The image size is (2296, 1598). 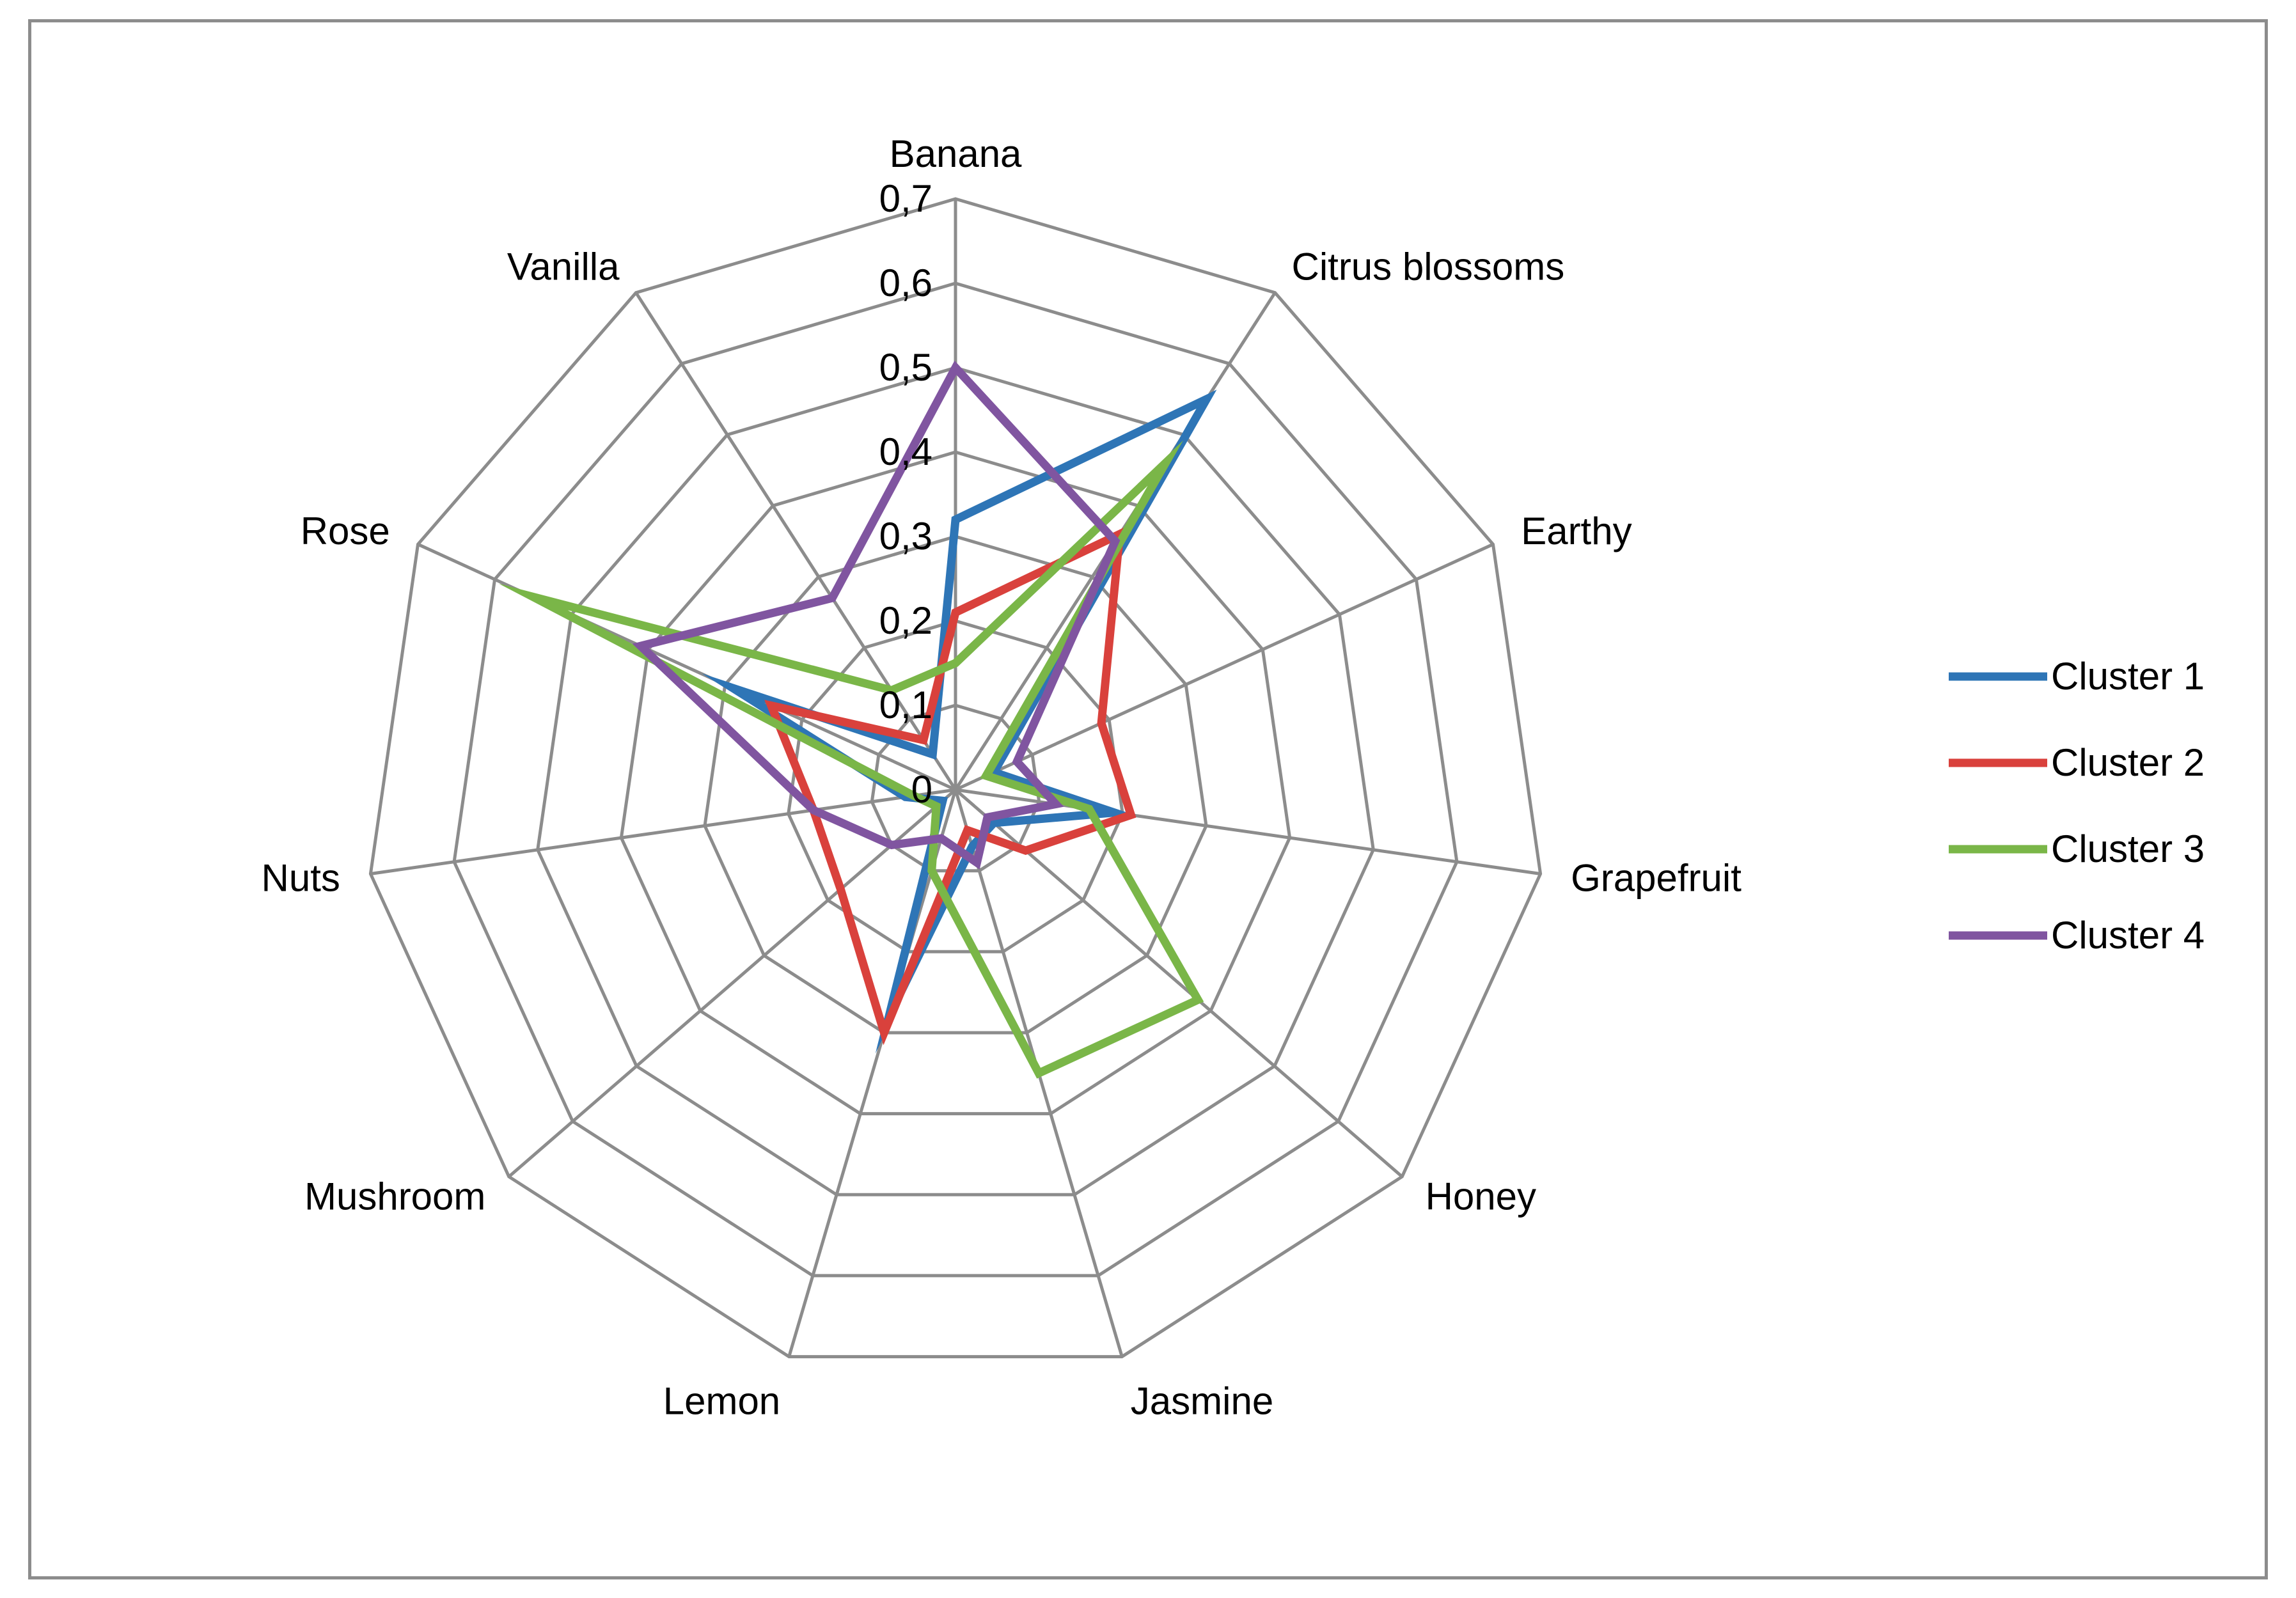 What do you see at coordinates (563, 266) in the screenshot?
I see `category-label-vanilla: Vanilla` at bounding box center [563, 266].